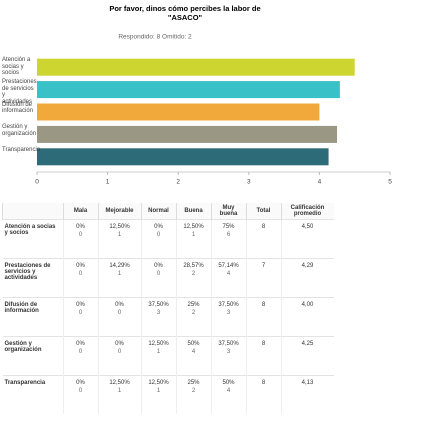 This screenshot has height=427, width=448. I want to click on header-cell, so click(32, 211).